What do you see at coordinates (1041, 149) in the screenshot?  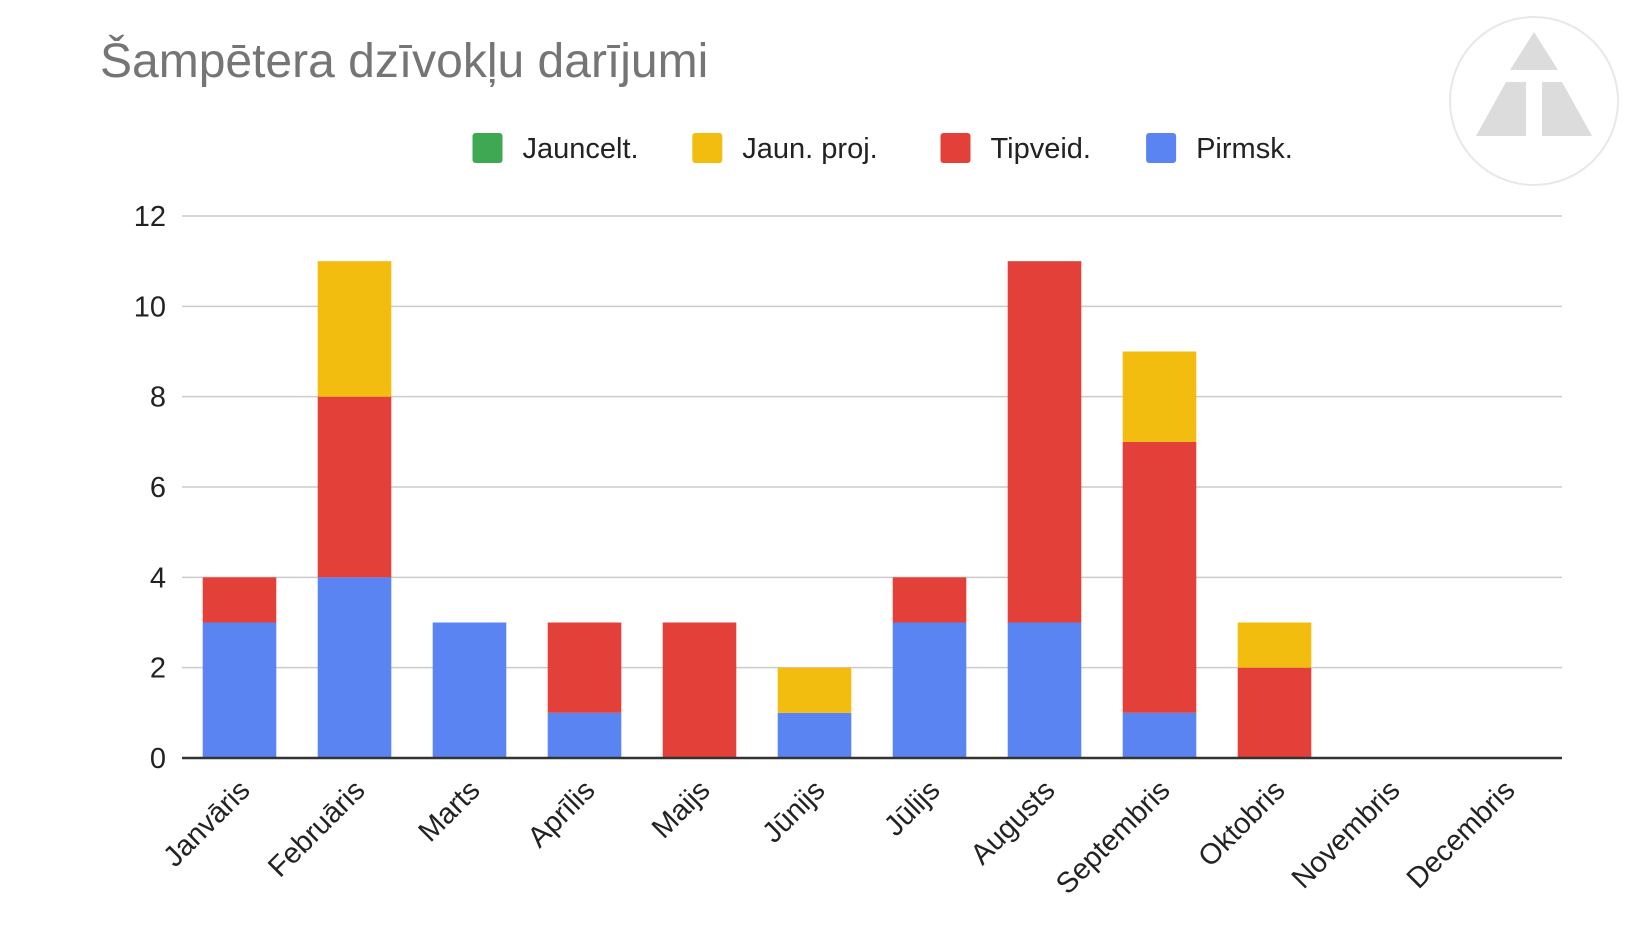 I see `legend-label: Tipveid.` at bounding box center [1041, 149].